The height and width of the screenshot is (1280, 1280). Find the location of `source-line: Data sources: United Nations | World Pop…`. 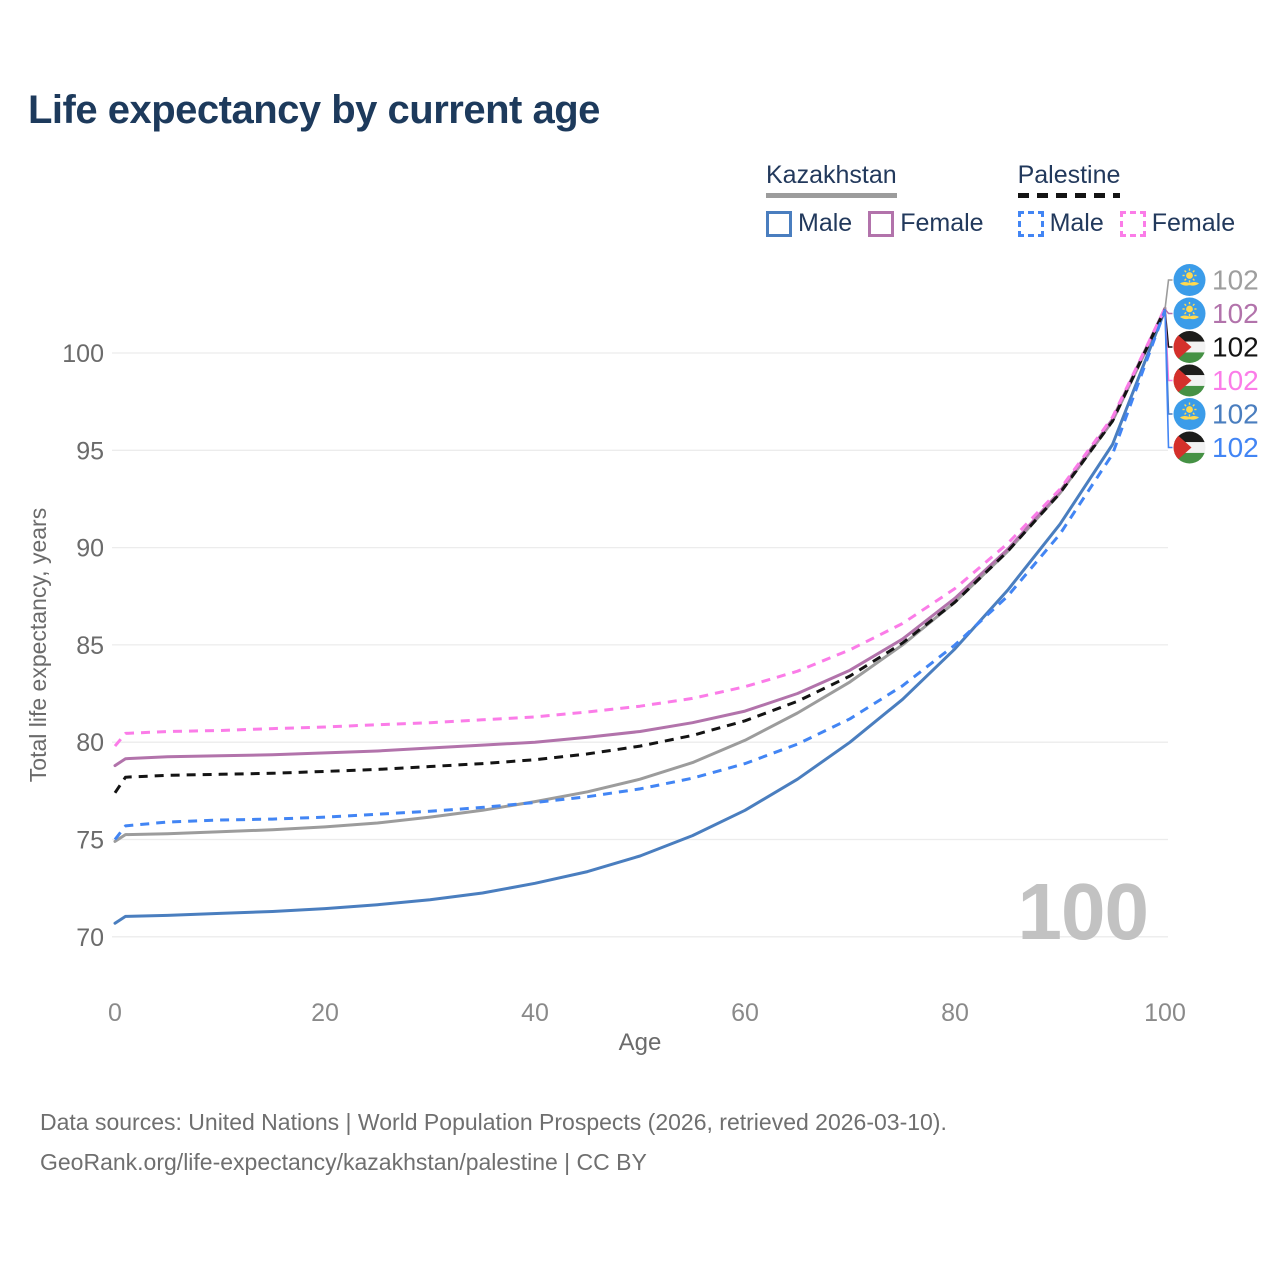

source-line: Data sources: United Nations | World Pop… is located at coordinates (493, 1122).